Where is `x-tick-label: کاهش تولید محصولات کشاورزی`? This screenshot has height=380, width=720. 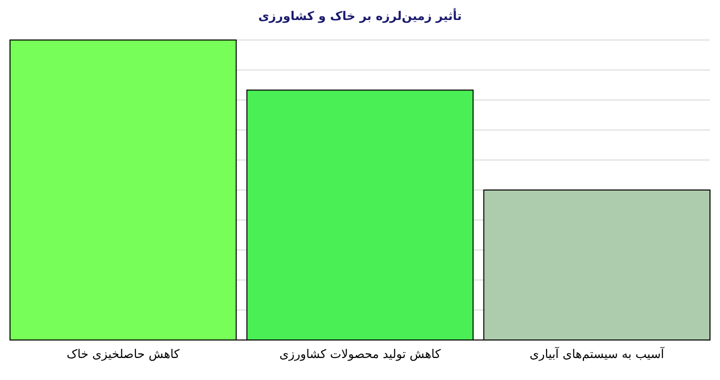 x-tick-label: کاهش تولید محصولات کشاورزی is located at coordinates (360, 354).